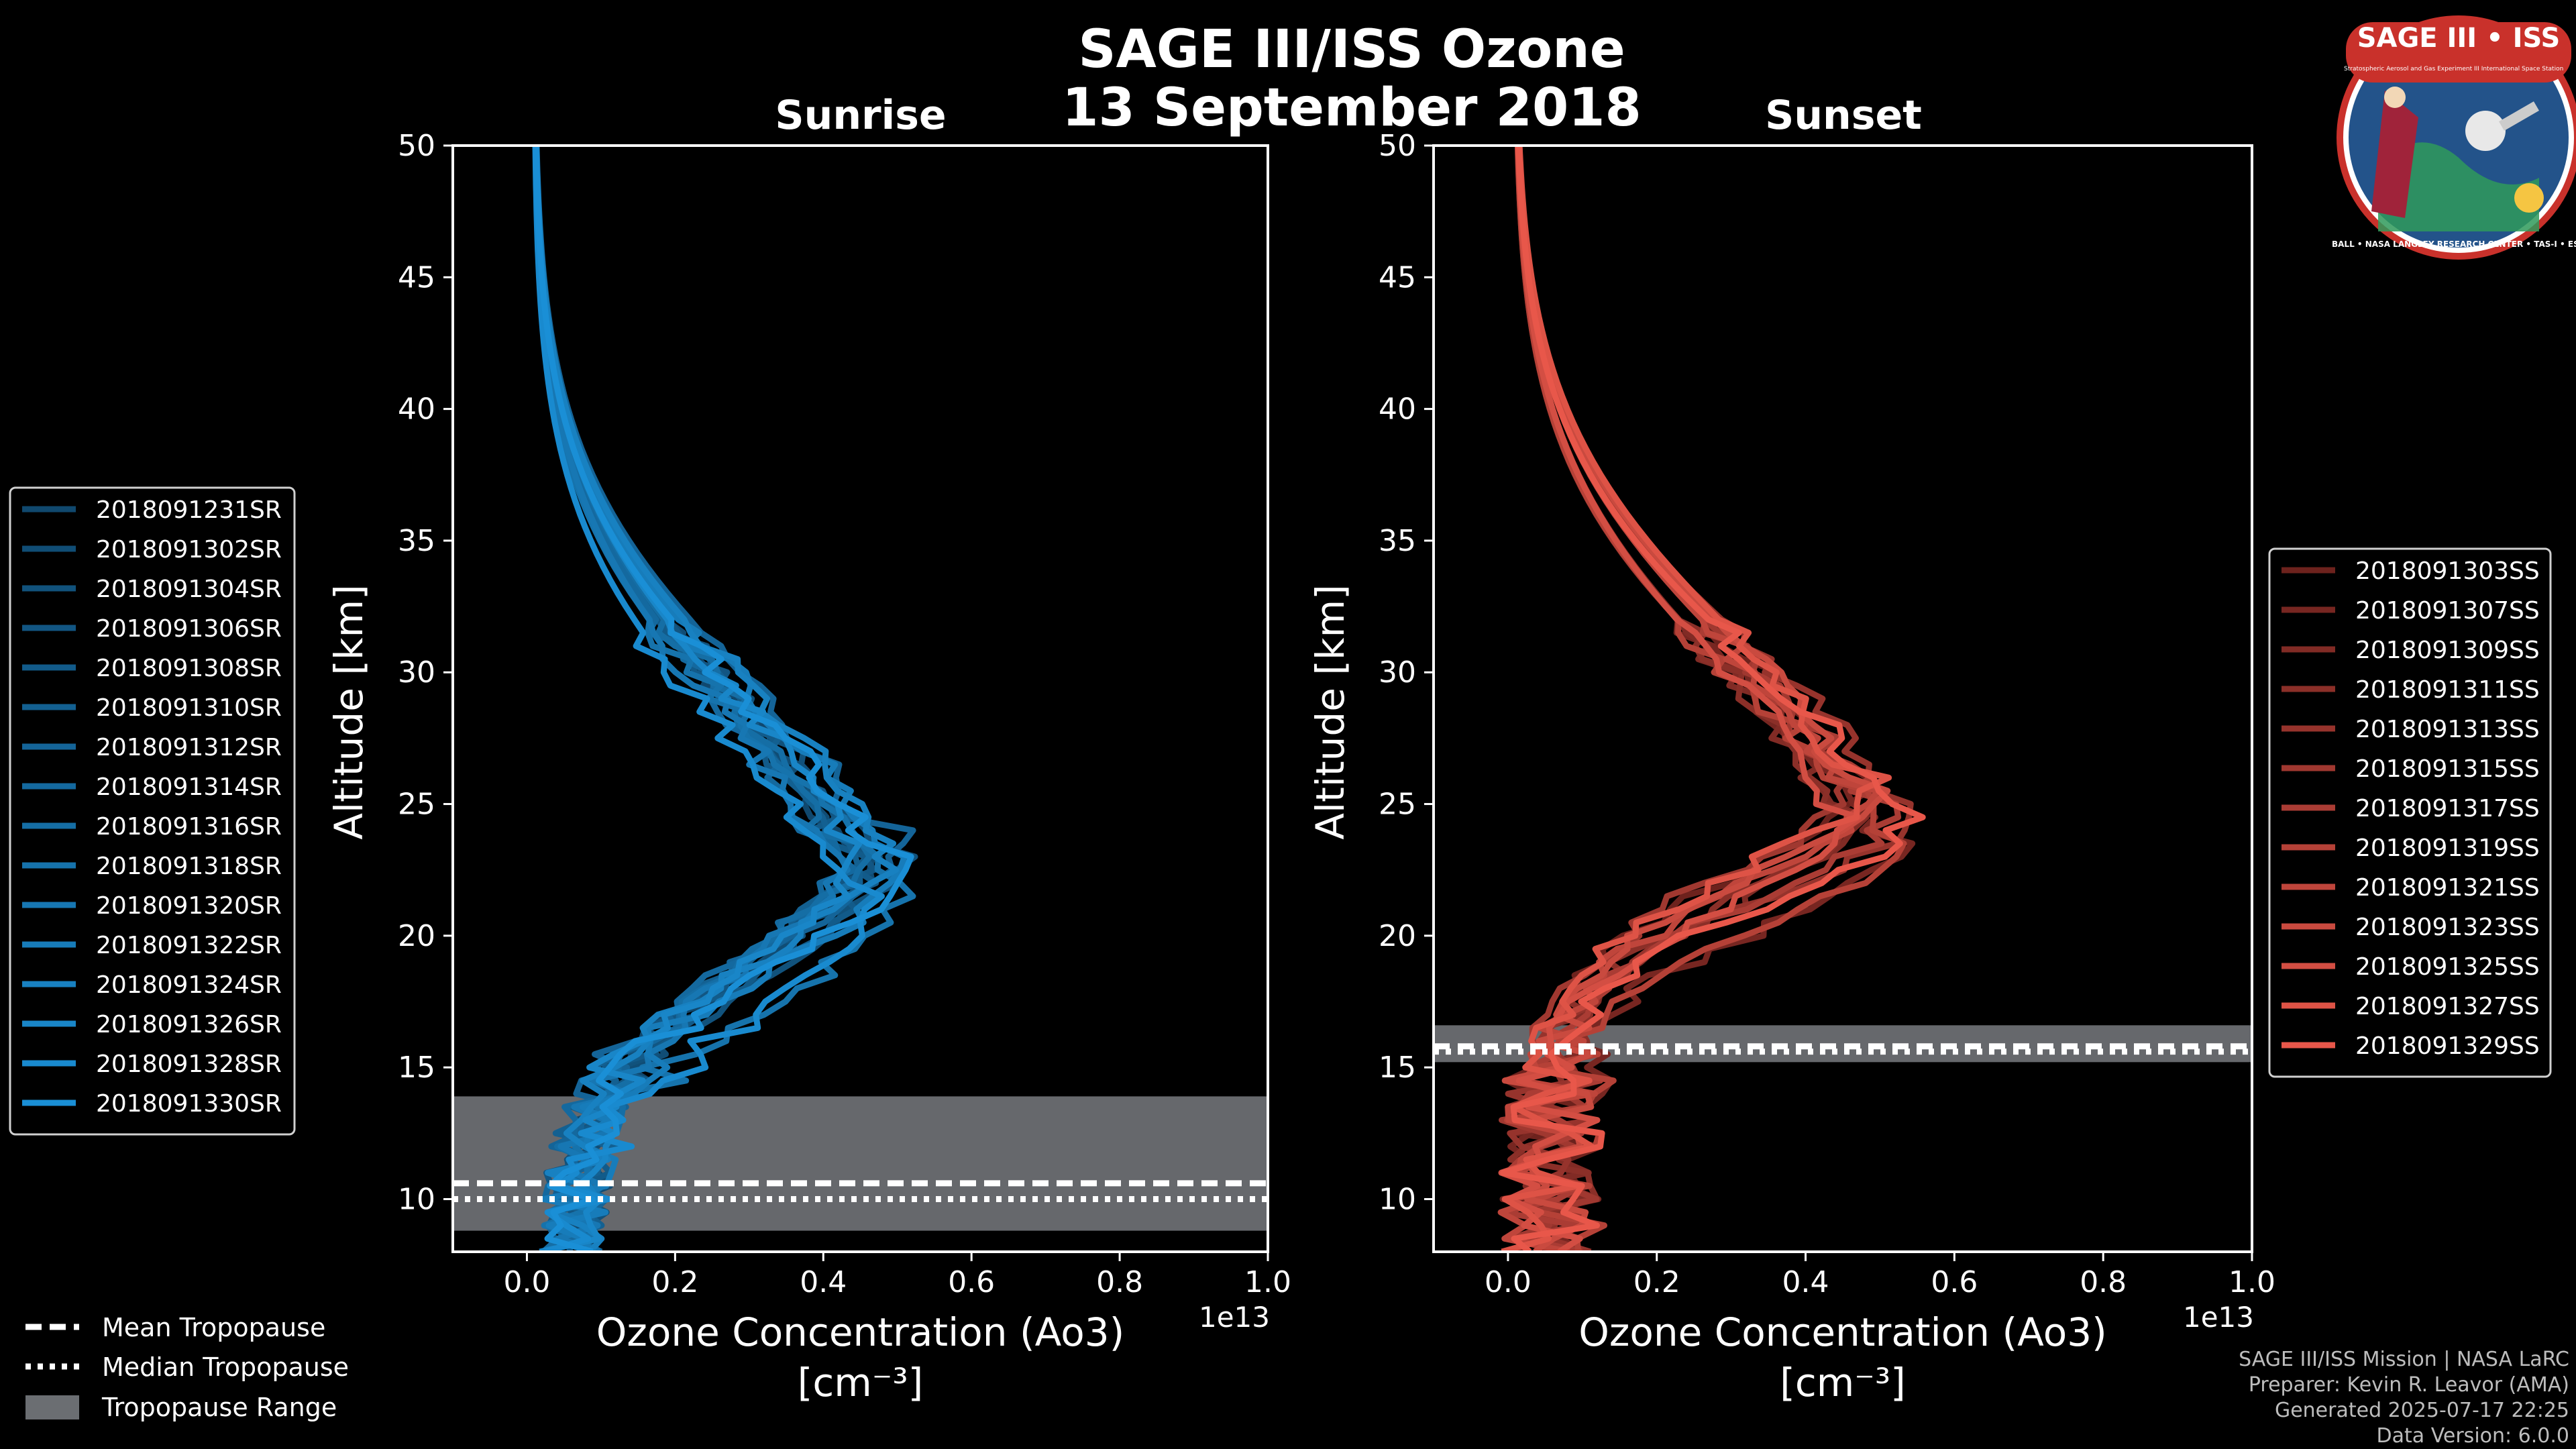 This screenshot has width=2576, height=1449. Describe the element at coordinates (416, 277) in the screenshot. I see `sunrise-ytick-label: 45` at that location.